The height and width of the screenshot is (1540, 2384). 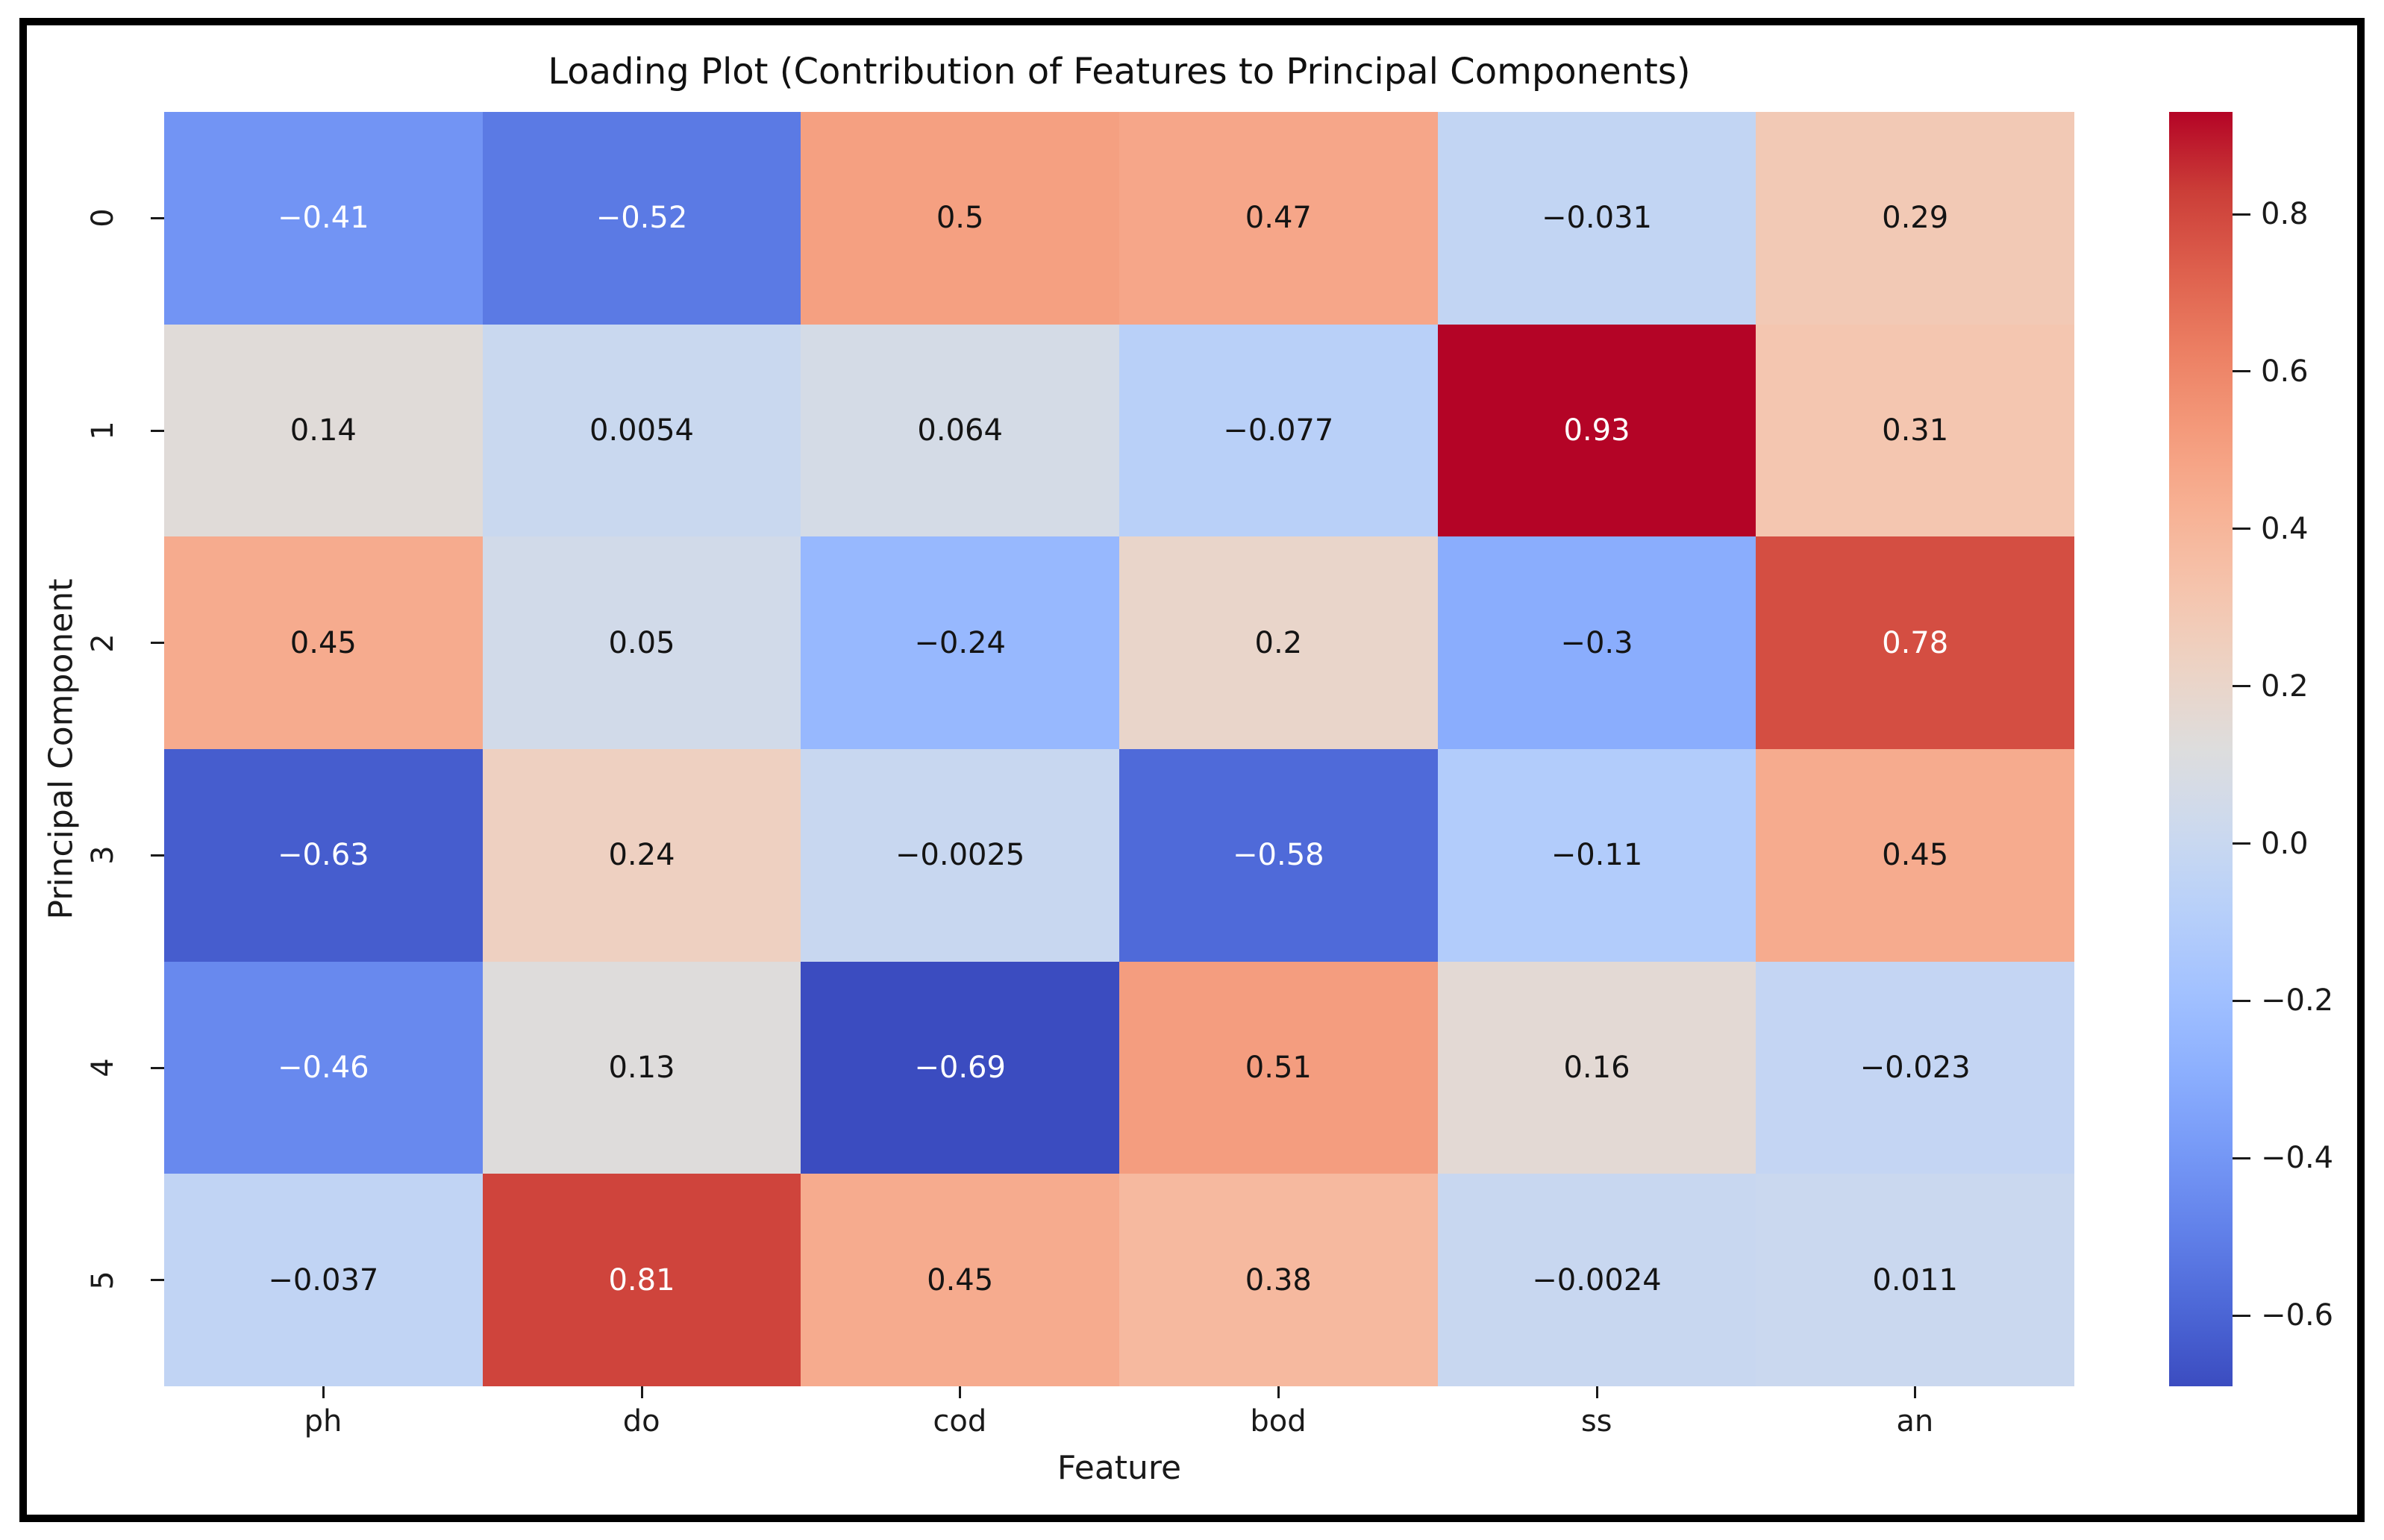 I want to click on x-axis-label: Feature, so click(x=1119, y=1468).